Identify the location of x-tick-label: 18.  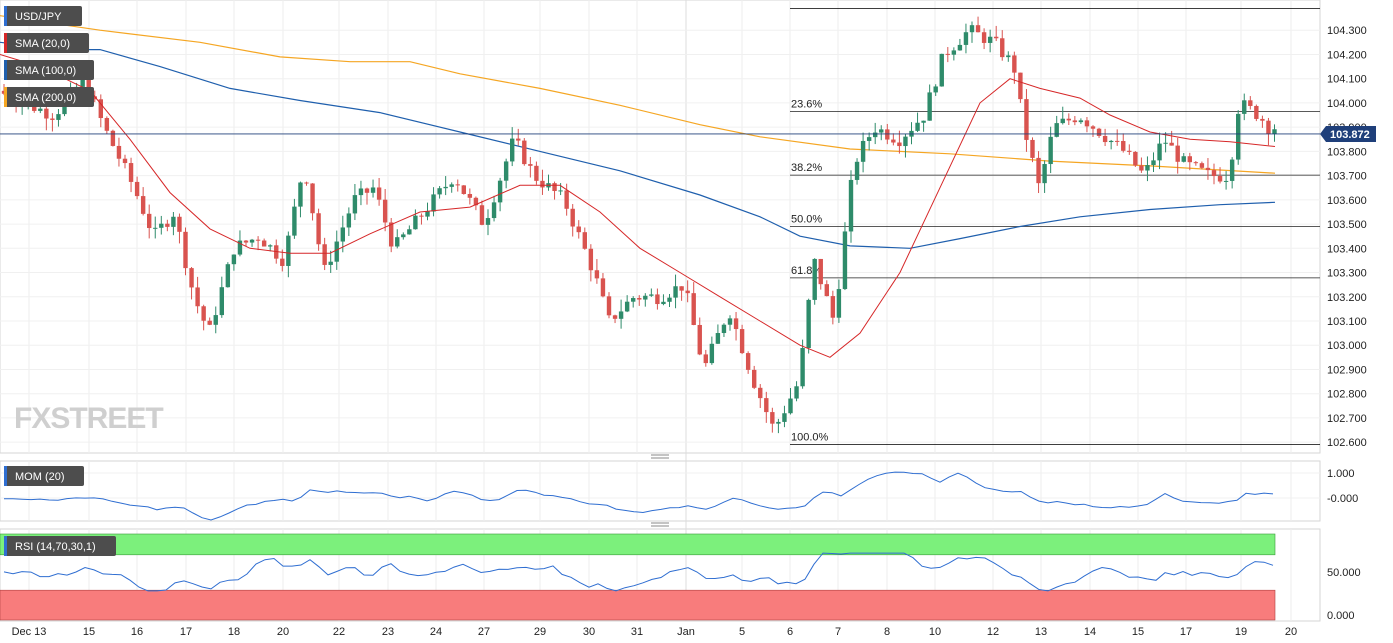
(234, 632).